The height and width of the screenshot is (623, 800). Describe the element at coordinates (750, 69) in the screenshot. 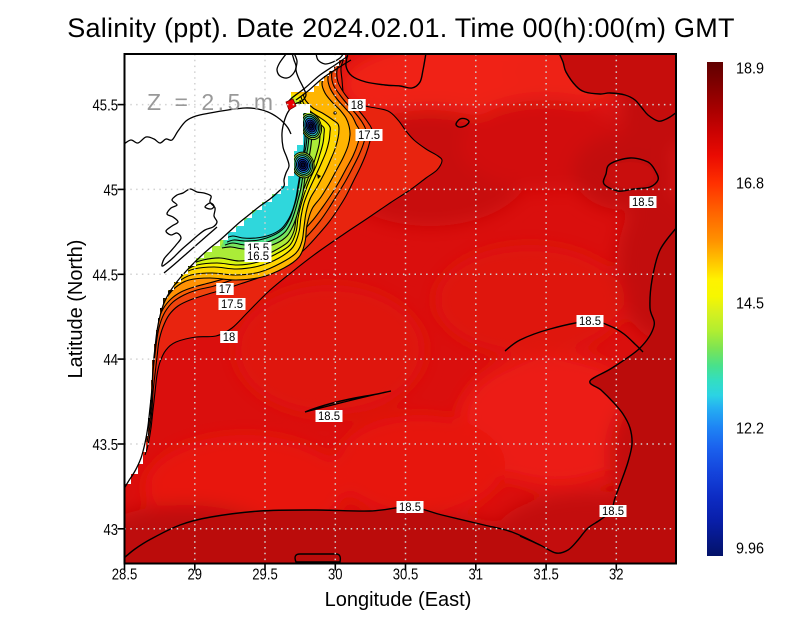

I see `svg-text: 18.9` at that location.